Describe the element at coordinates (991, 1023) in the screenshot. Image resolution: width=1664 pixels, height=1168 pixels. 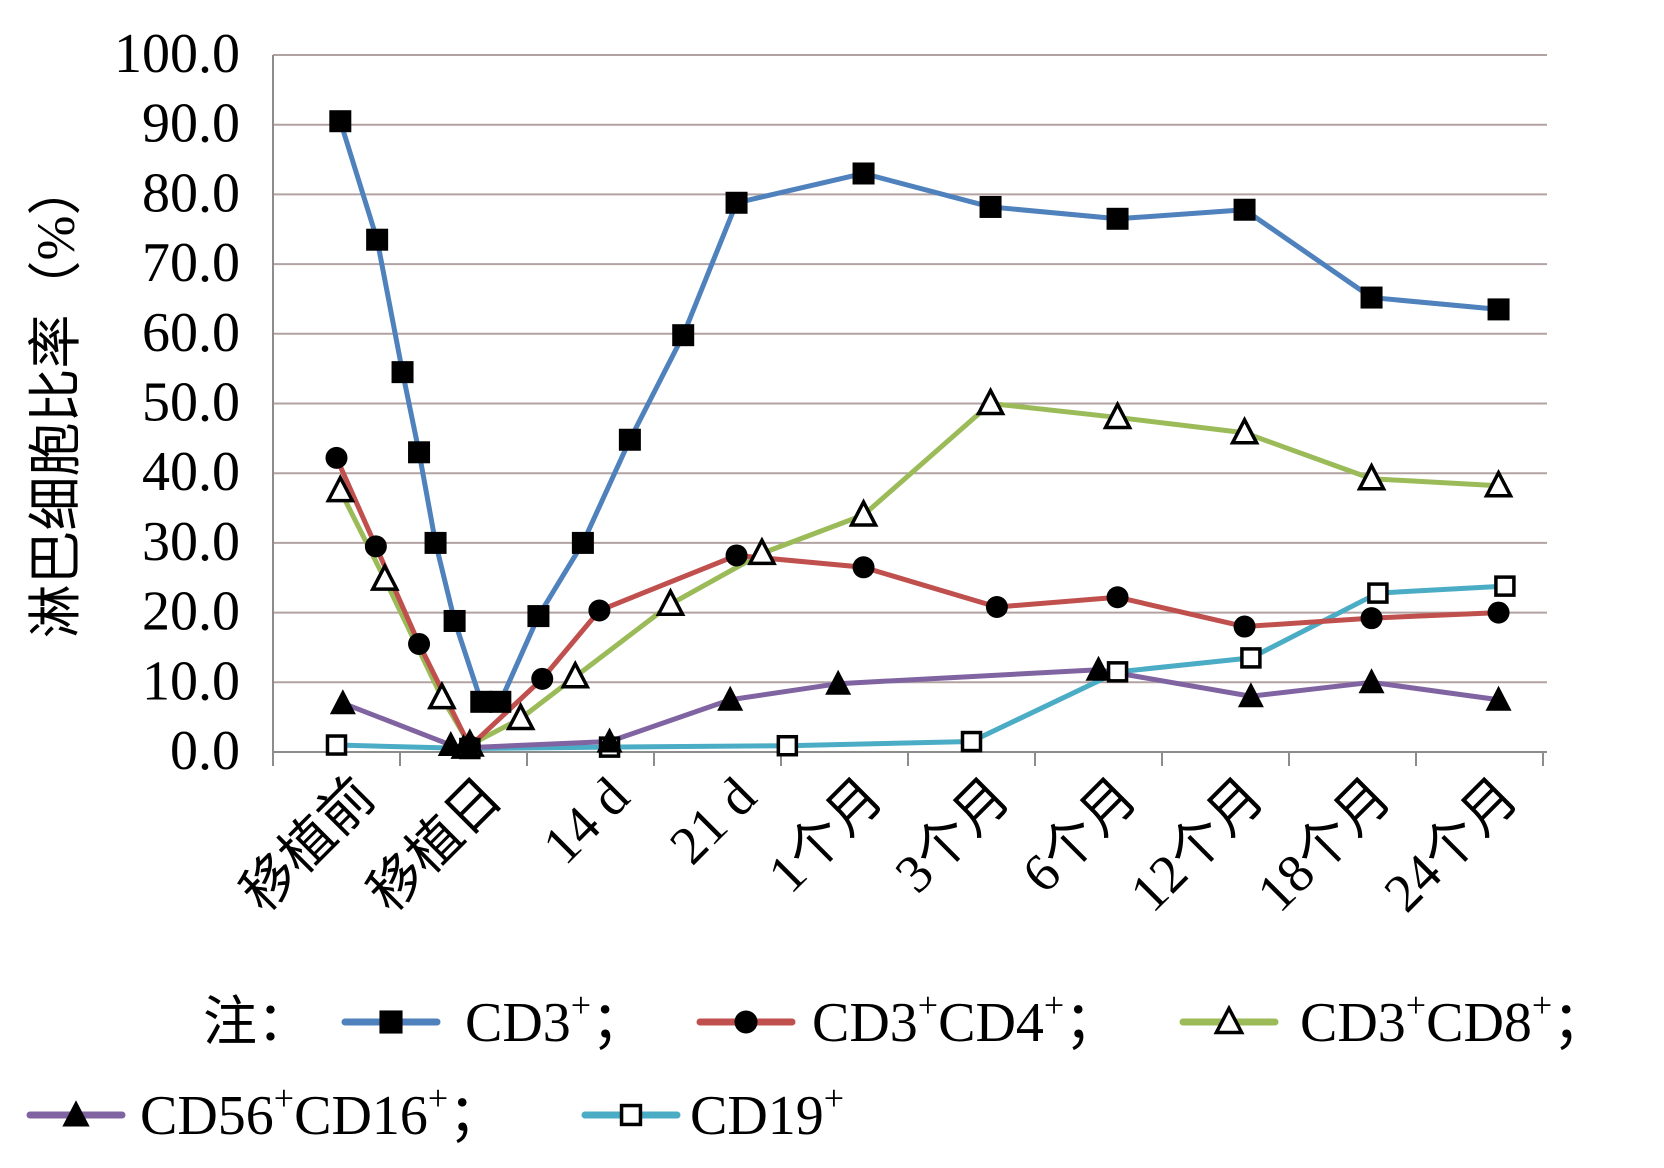
I see `legend-label-part: CD4` at that location.